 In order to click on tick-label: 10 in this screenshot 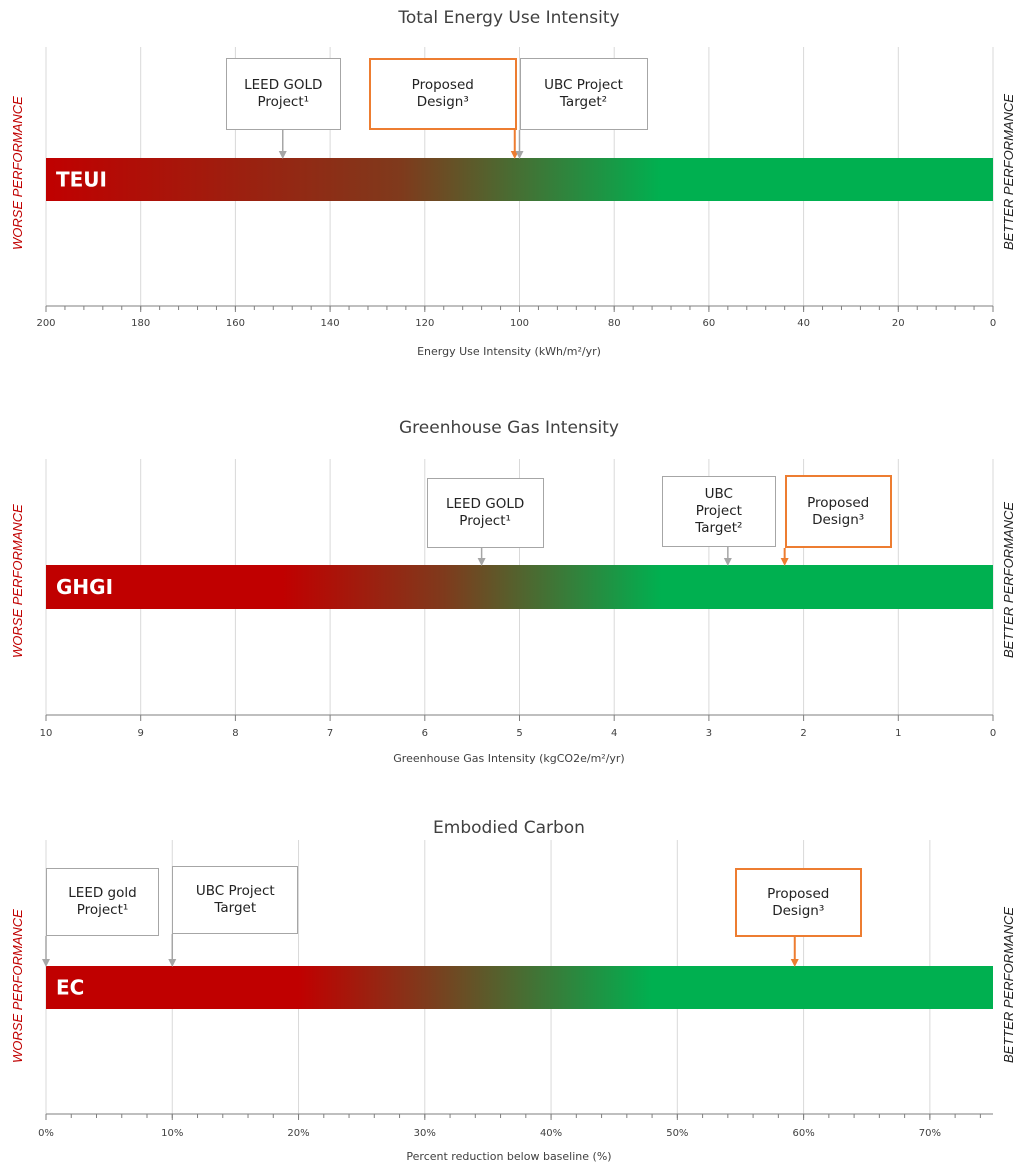, I will do `click(46, 733)`.